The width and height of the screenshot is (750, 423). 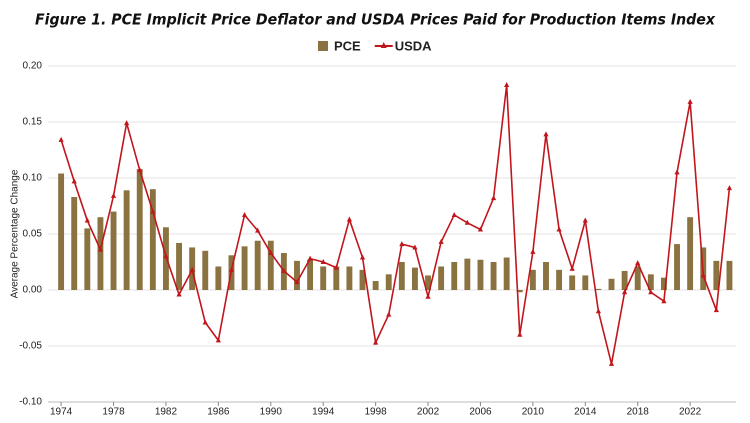 I want to click on y-tick-label: 0.00, so click(x=33, y=290).